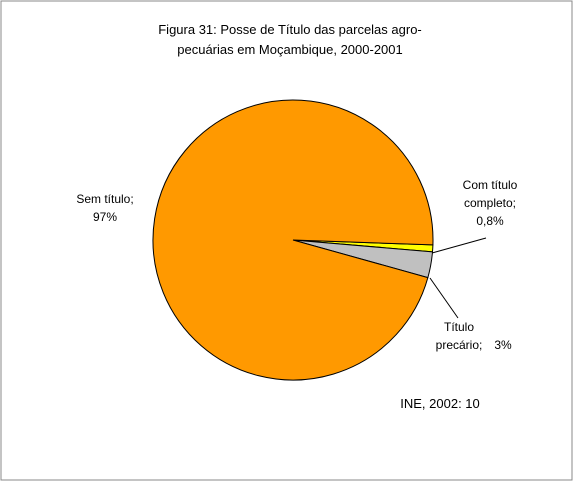 This screenshot has width=582, height=489. Describe the element at coordinates (459, 336) in the screenshot. I see `slice-label: Título precário;` at that location.